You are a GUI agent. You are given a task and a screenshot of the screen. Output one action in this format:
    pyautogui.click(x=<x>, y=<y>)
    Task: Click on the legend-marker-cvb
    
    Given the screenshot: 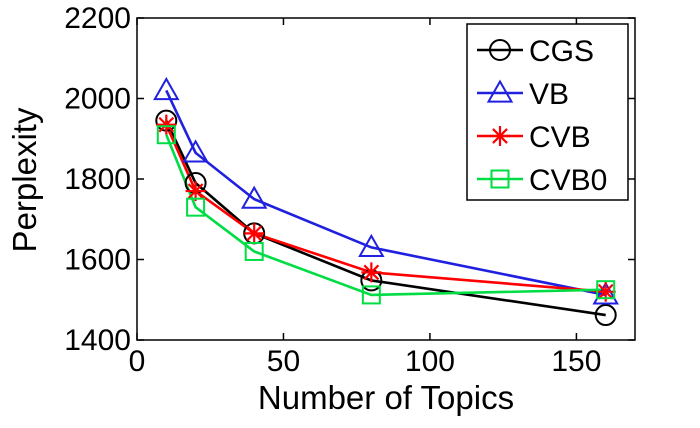 What is the action you would take?
    pyautogui.click(x=500, y=136)
    